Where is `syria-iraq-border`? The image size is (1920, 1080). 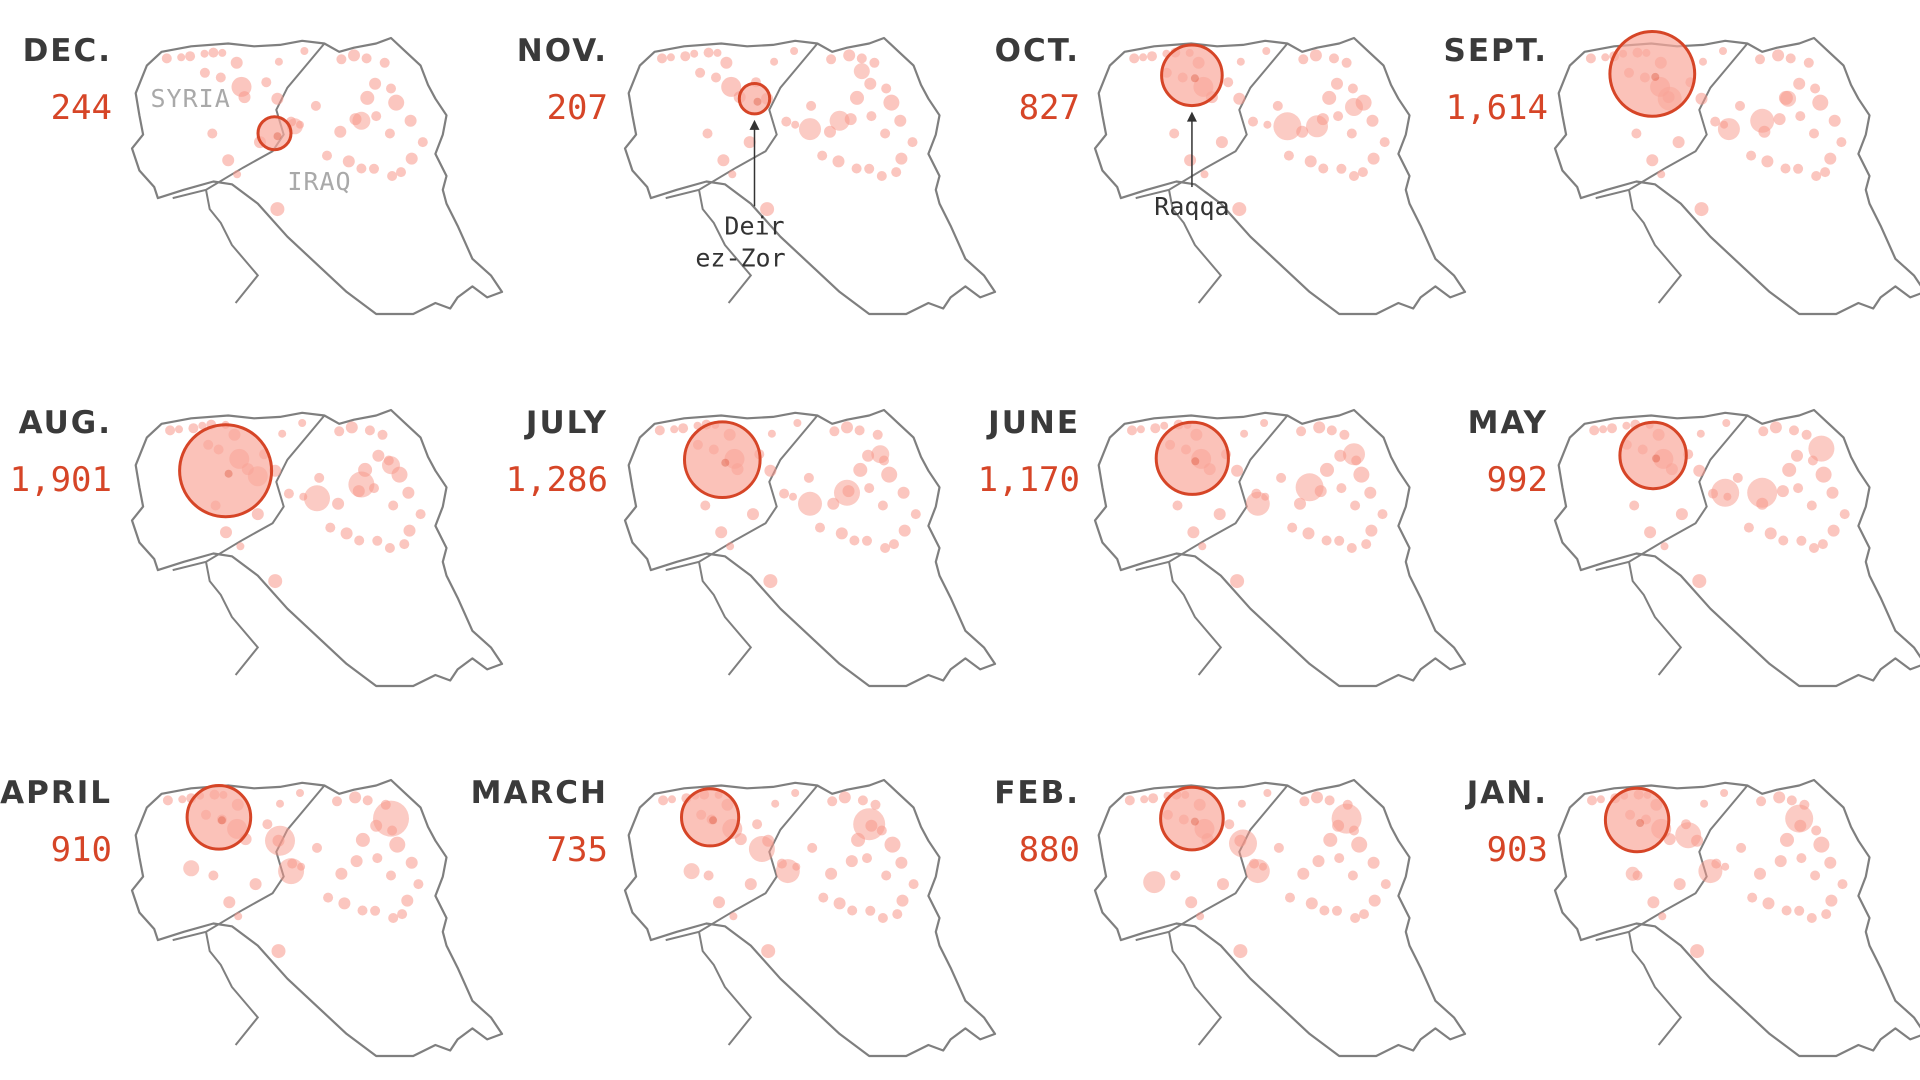 syria-iraq-border is located at coordinates (1212, 863).